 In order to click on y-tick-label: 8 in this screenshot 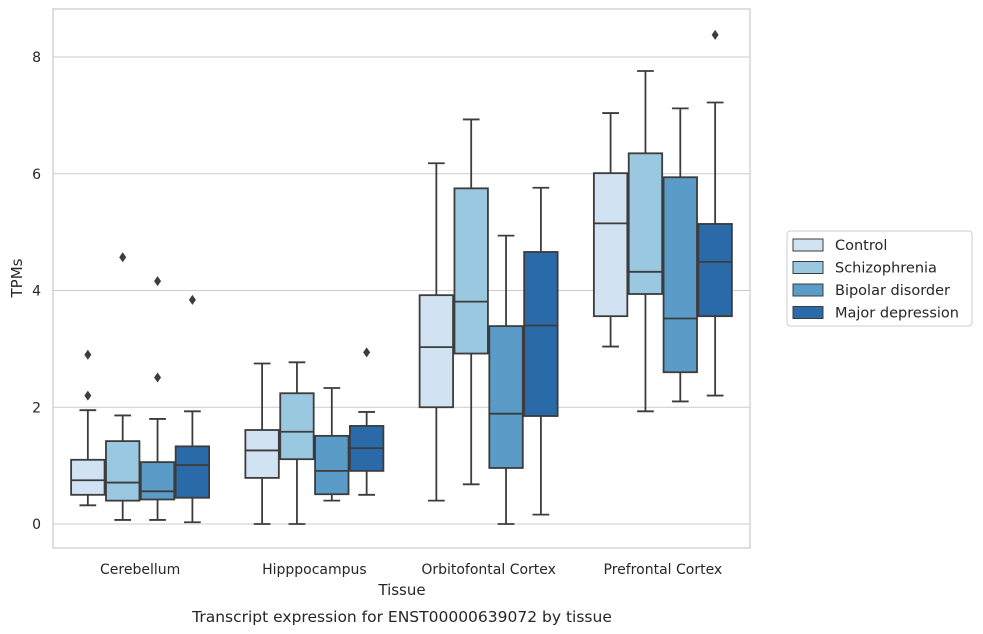, I will do `click(36, 58)`.